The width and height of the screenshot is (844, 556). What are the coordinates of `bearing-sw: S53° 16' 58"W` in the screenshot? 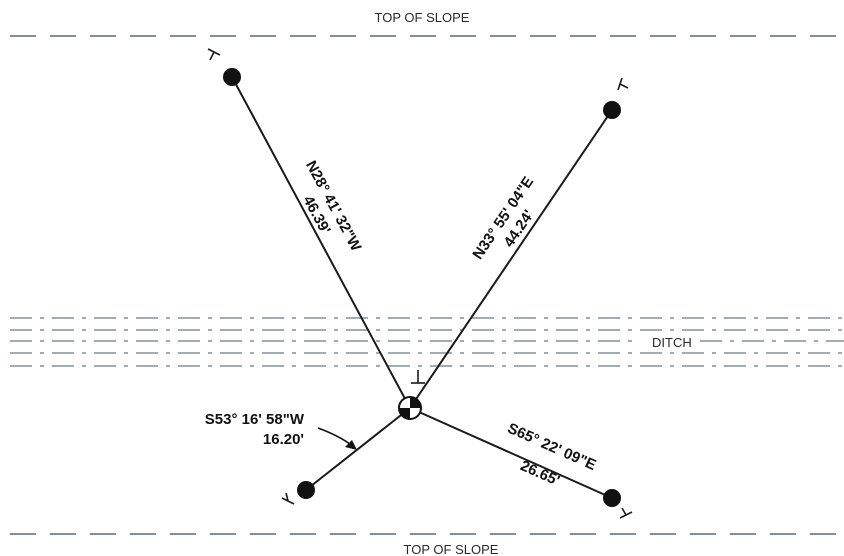 It's located at (255, 419).